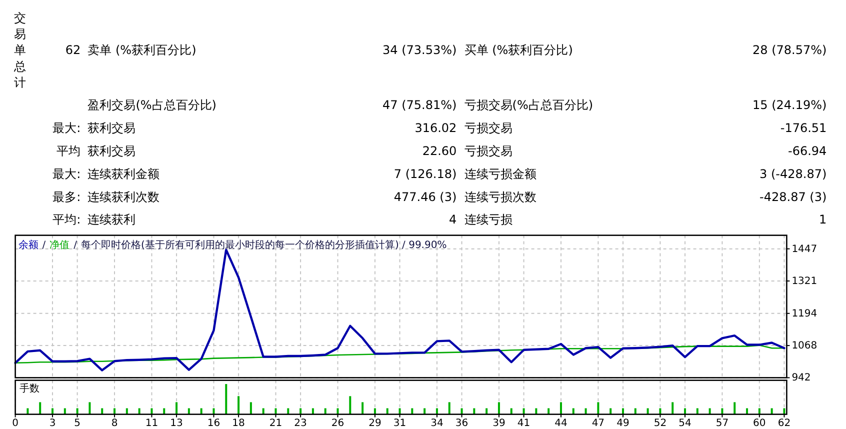 The height and width of the screenshot is (429, 846). I want to click on x-tick-label: 39, so click(499, 422).